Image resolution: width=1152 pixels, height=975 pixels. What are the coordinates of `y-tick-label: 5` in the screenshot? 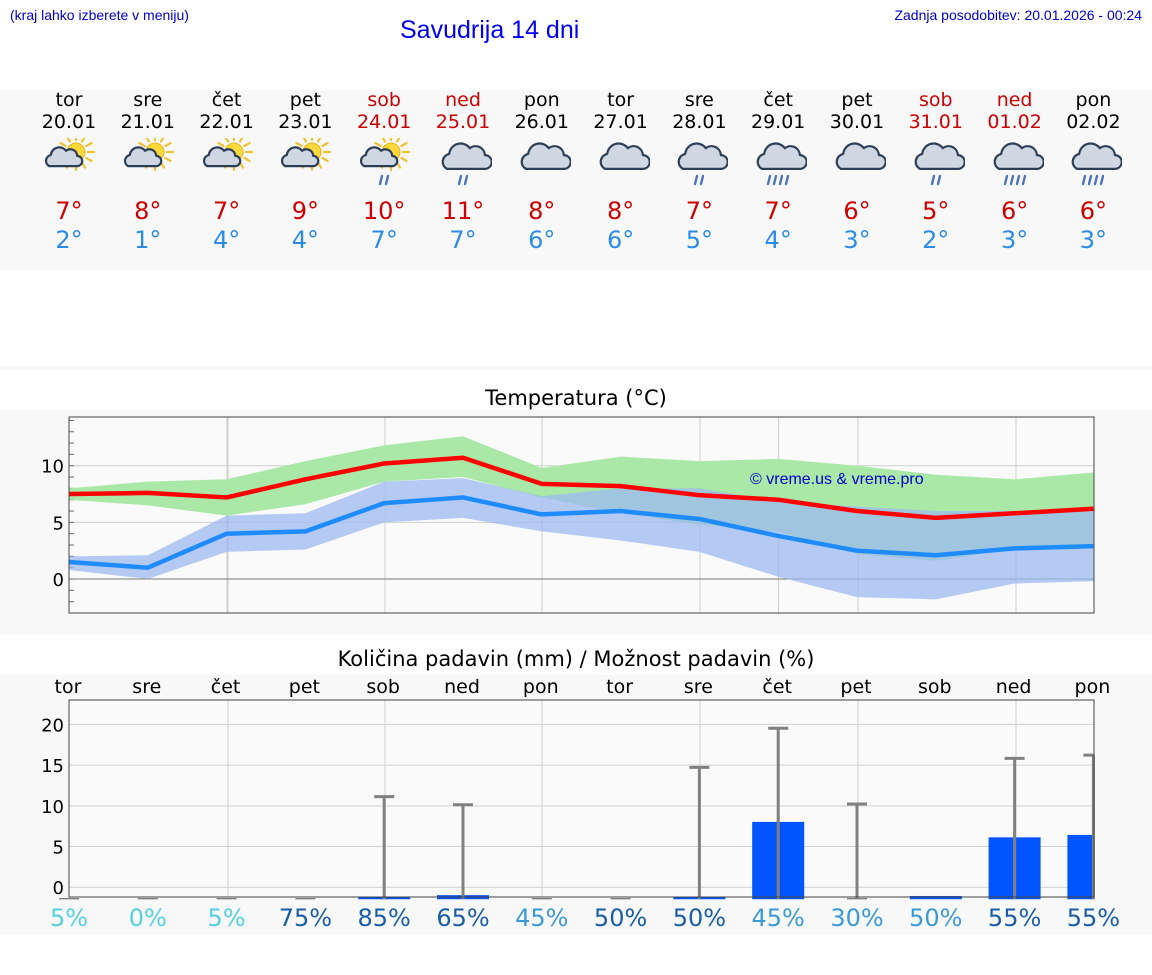 It's located at (58, 523).